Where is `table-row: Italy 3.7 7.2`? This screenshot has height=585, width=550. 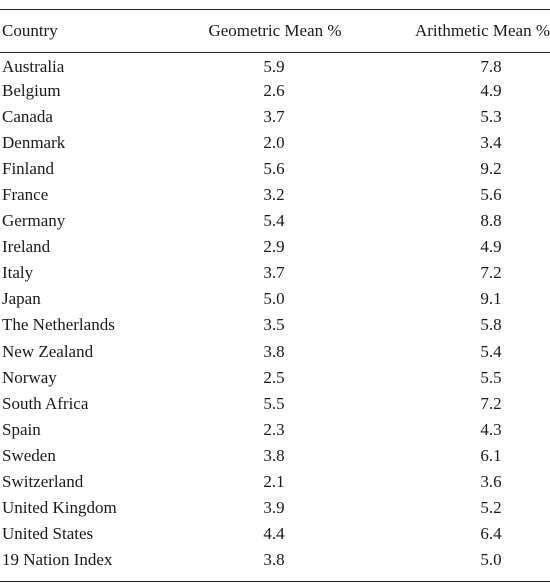
table-row: Italy 3.7 7.2 is located at coordinates (275, 273).